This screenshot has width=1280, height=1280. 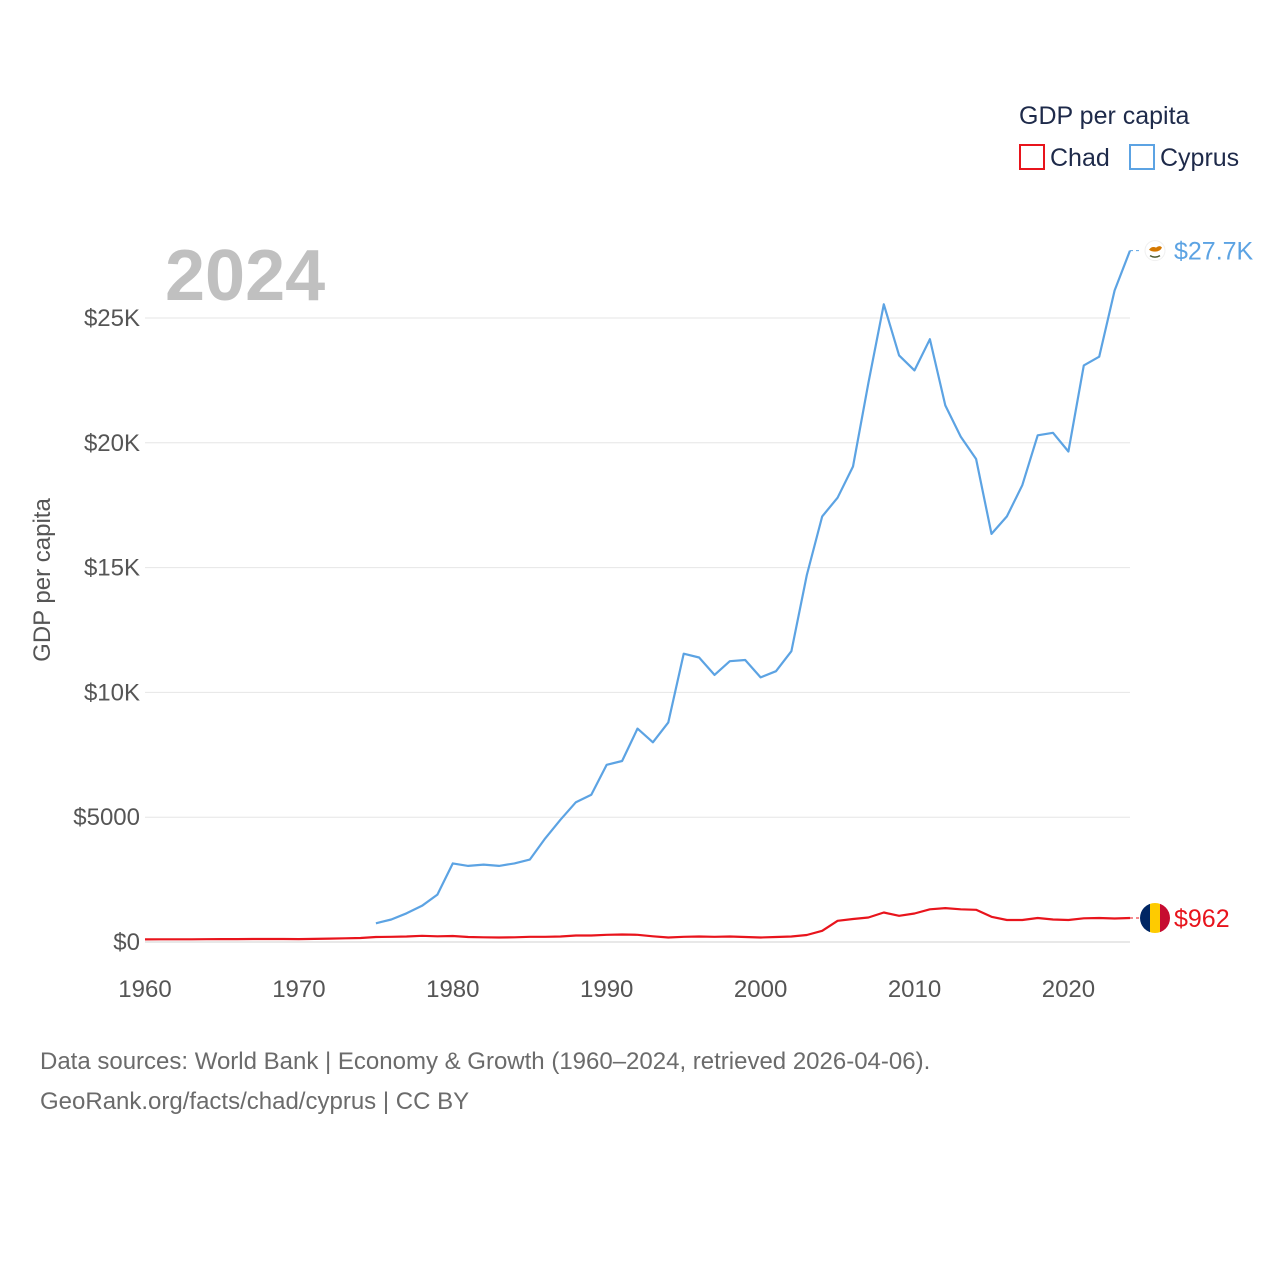 I want to click on y-tick-label: $0, so click(x=126, y=942).